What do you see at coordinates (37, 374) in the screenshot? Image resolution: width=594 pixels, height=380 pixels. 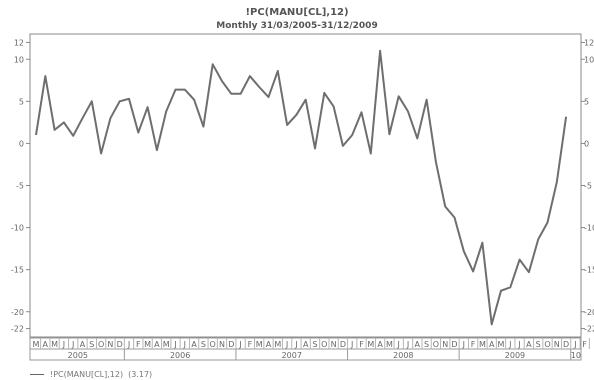 I see `legend-swatch` at bounding box center [37, 374].